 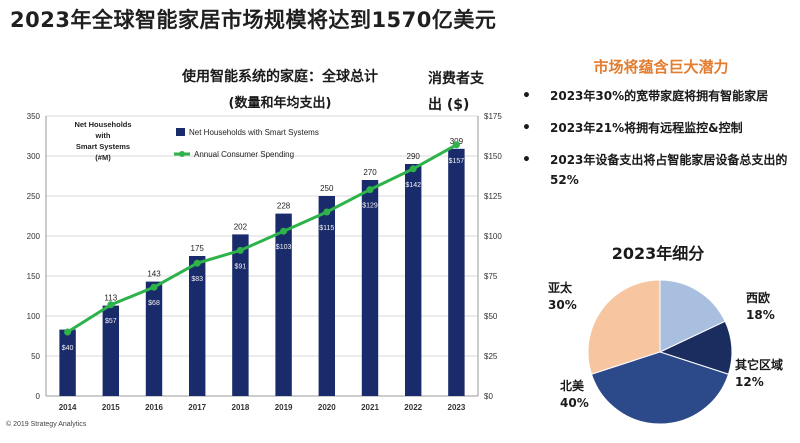 What do you see at coordinates (491, 276) in the screenshot?
I see `right-axis-tick-label: $75` at bounding box center [491, 276].